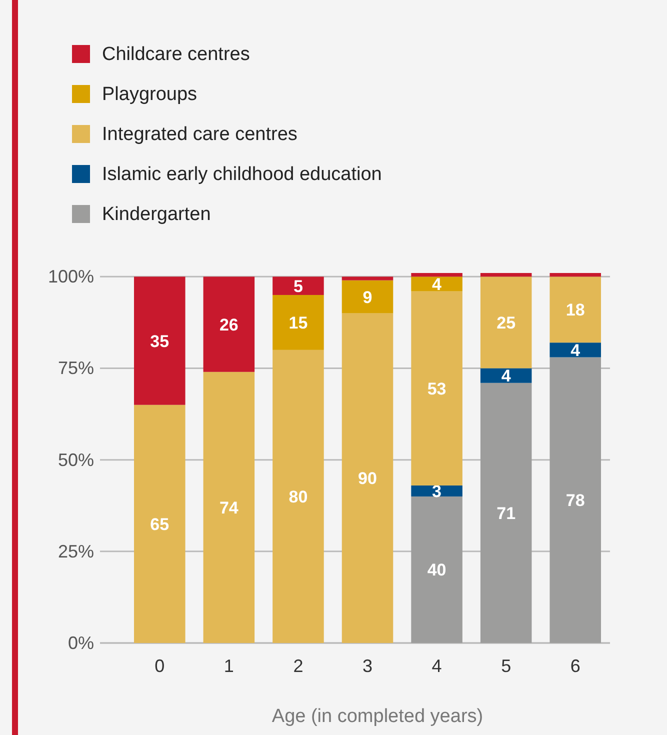 The width and height of the screenshot is (667, 735). What do you see at coordinates (378, 716) in the screenshot?
I see `x-axis-title: Age (in completed years)` at bounding box center [378, 716].